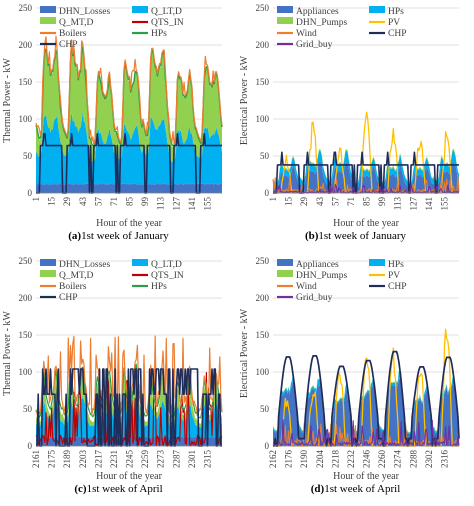 This screenshot has width=474, height=506. What do you see at coordinates (429, 459) in the screenshot?
I see `x-tick-label: 2302` at bounding box center [429, 459].